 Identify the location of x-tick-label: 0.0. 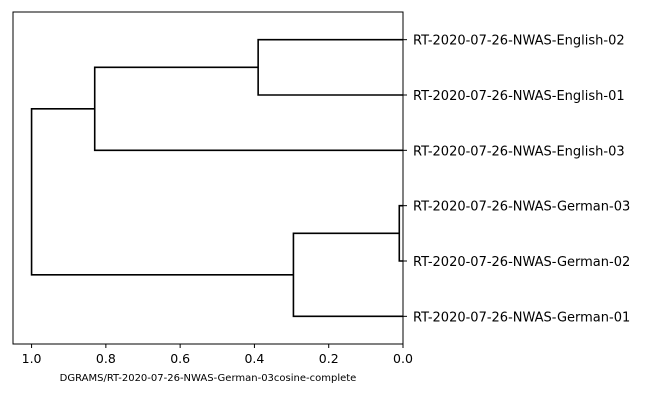
(403, 358).